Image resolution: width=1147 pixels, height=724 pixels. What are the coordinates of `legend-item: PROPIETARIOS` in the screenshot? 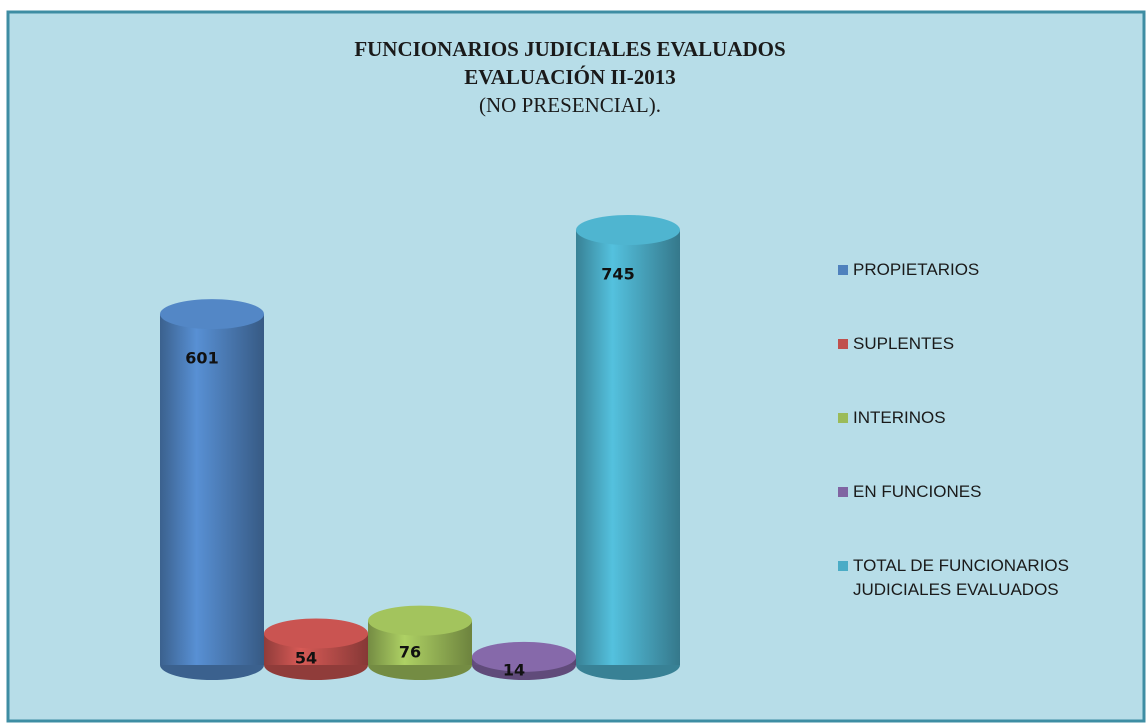 It's located at (988, 270).